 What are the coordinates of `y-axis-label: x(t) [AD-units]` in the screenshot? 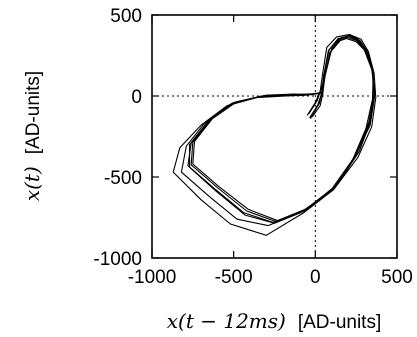 It's located at (32, 136).